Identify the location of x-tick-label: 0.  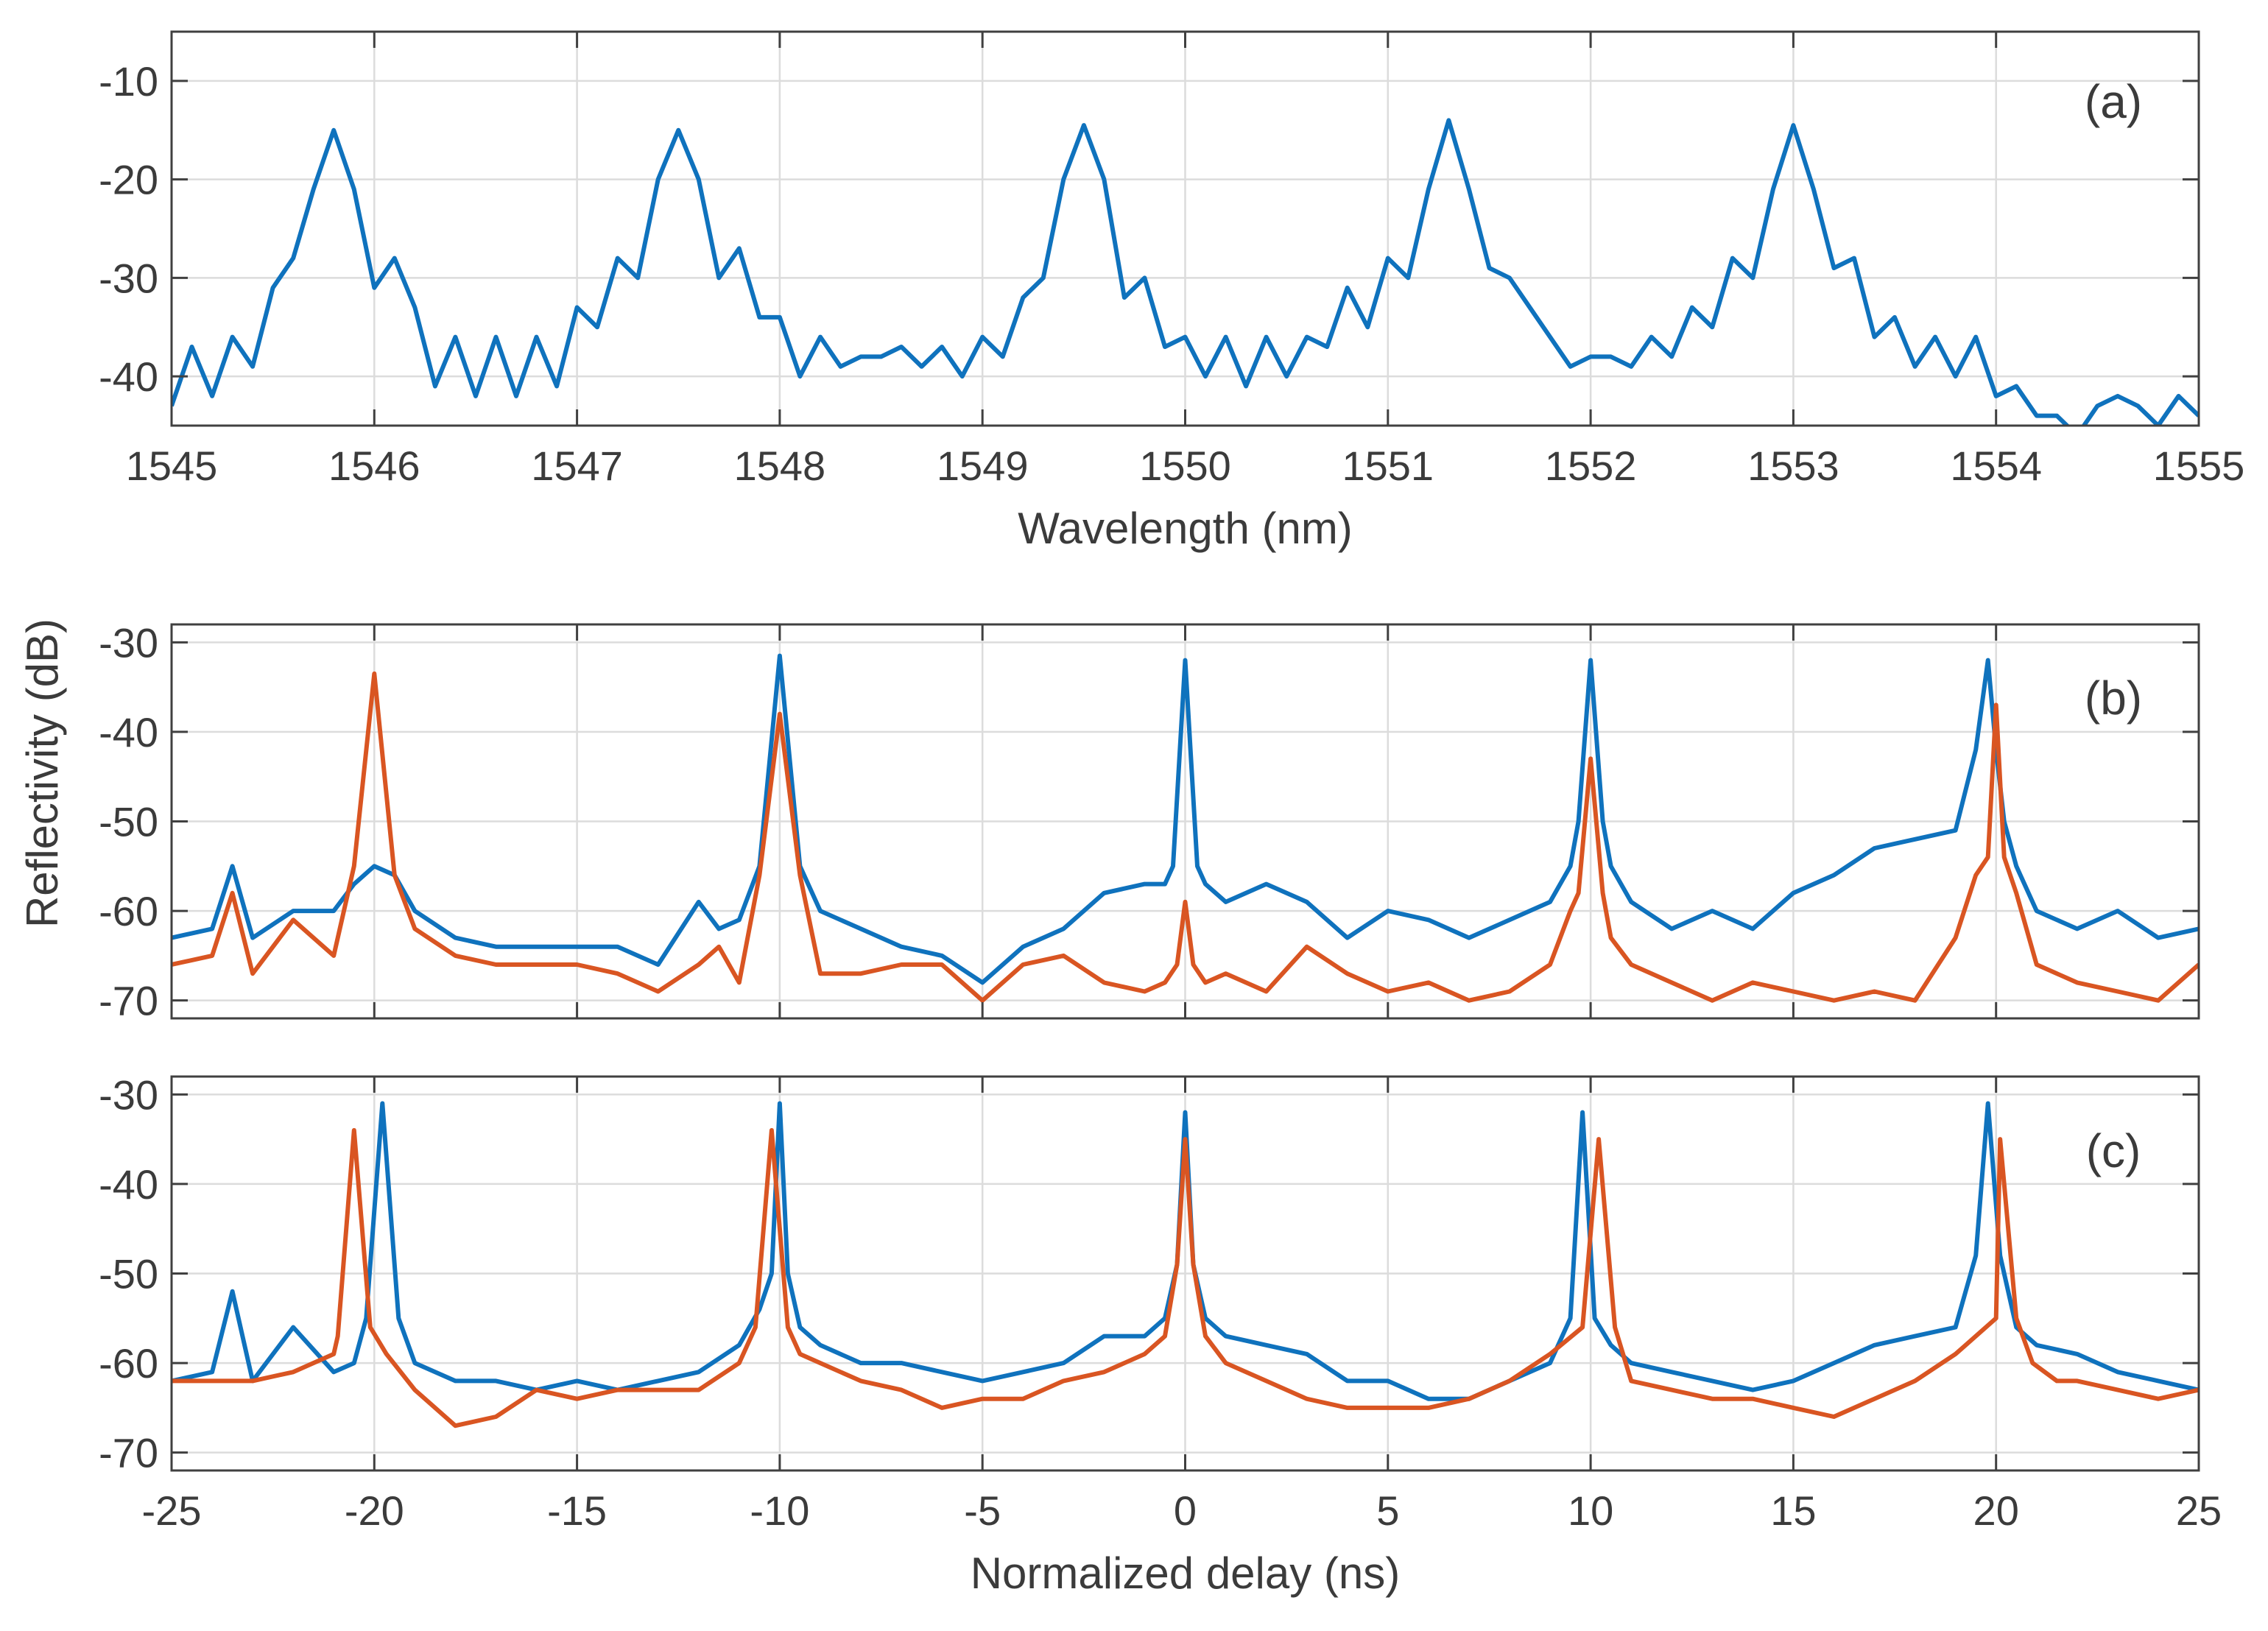
(1185, 1510).